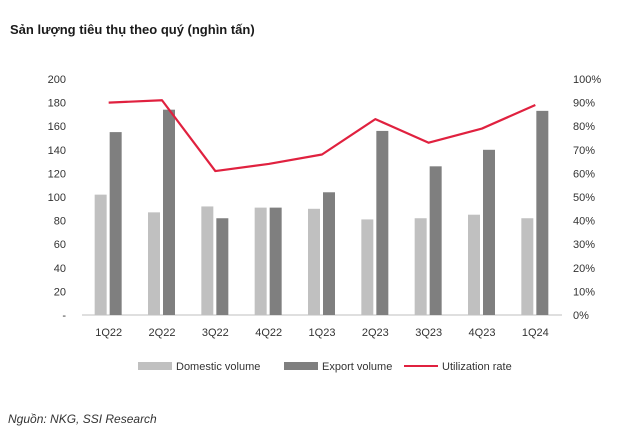 The height and width of the screenshot is (442, 644). I want to click on y-right-tick-label: 50%, so click(584, 198).